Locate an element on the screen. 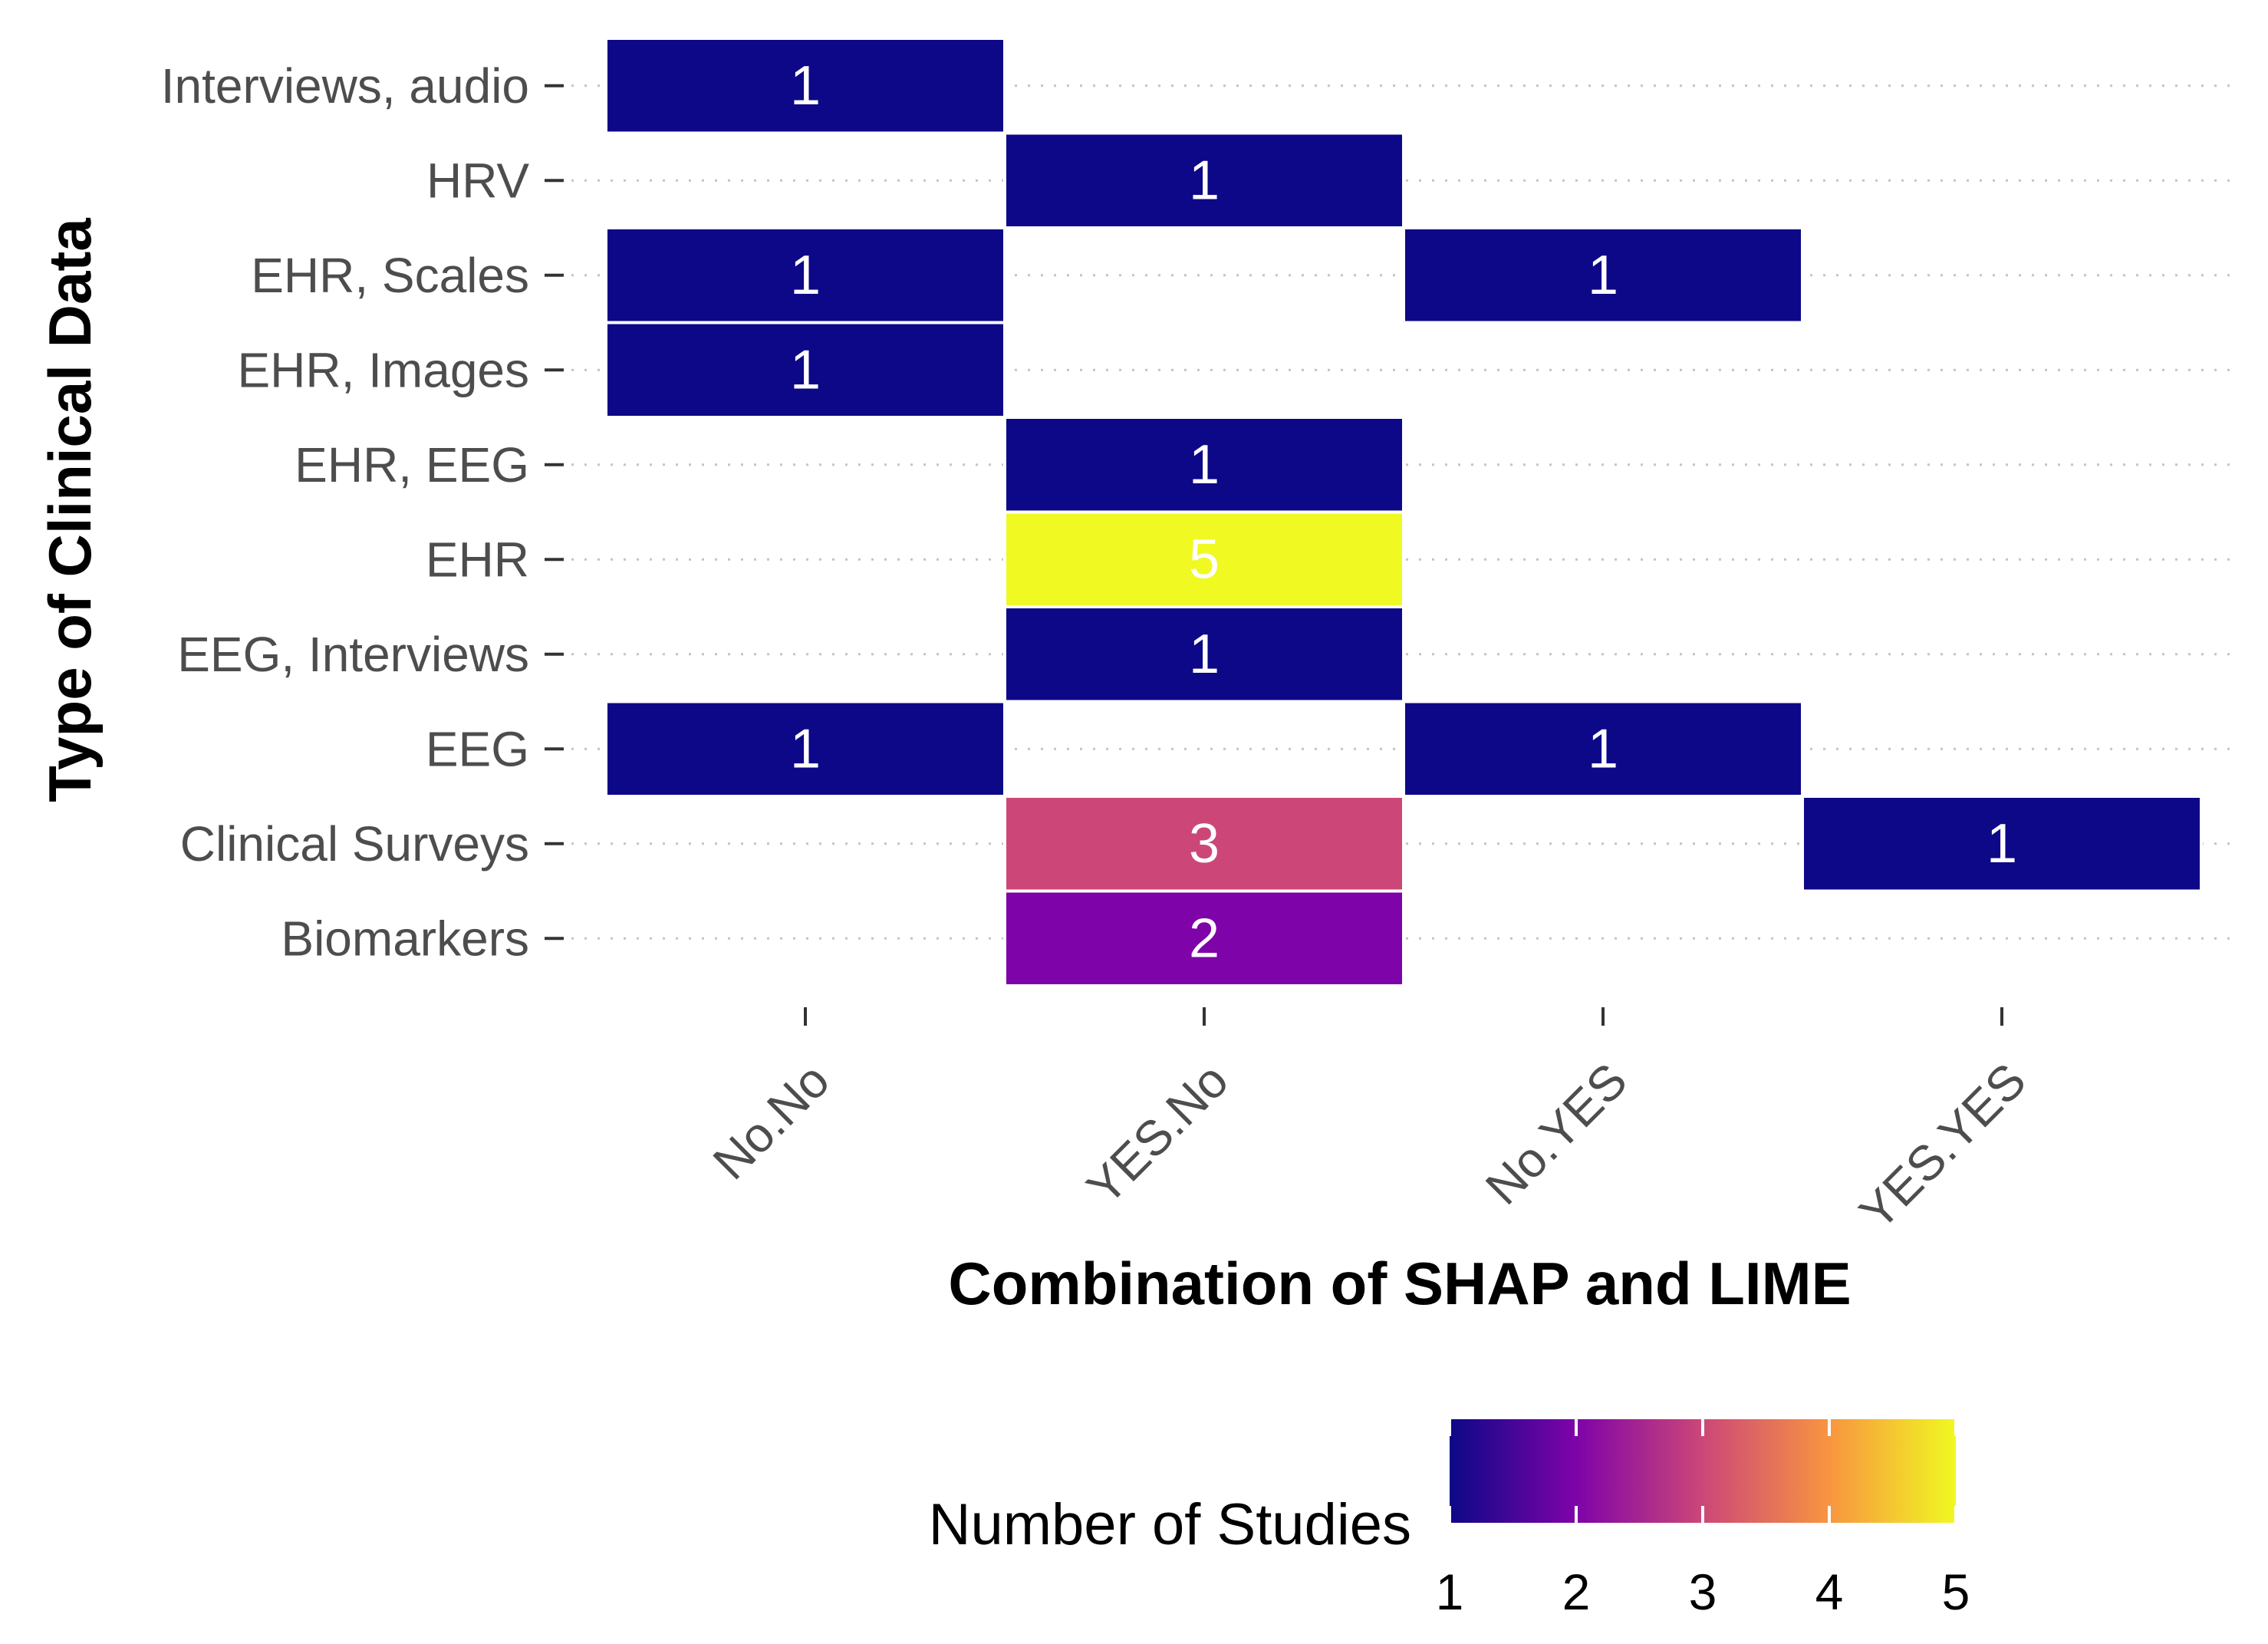 The height and width of the screenshot is (1644, 2268). legend-colorbar is located at coordinates (1703, 1471).